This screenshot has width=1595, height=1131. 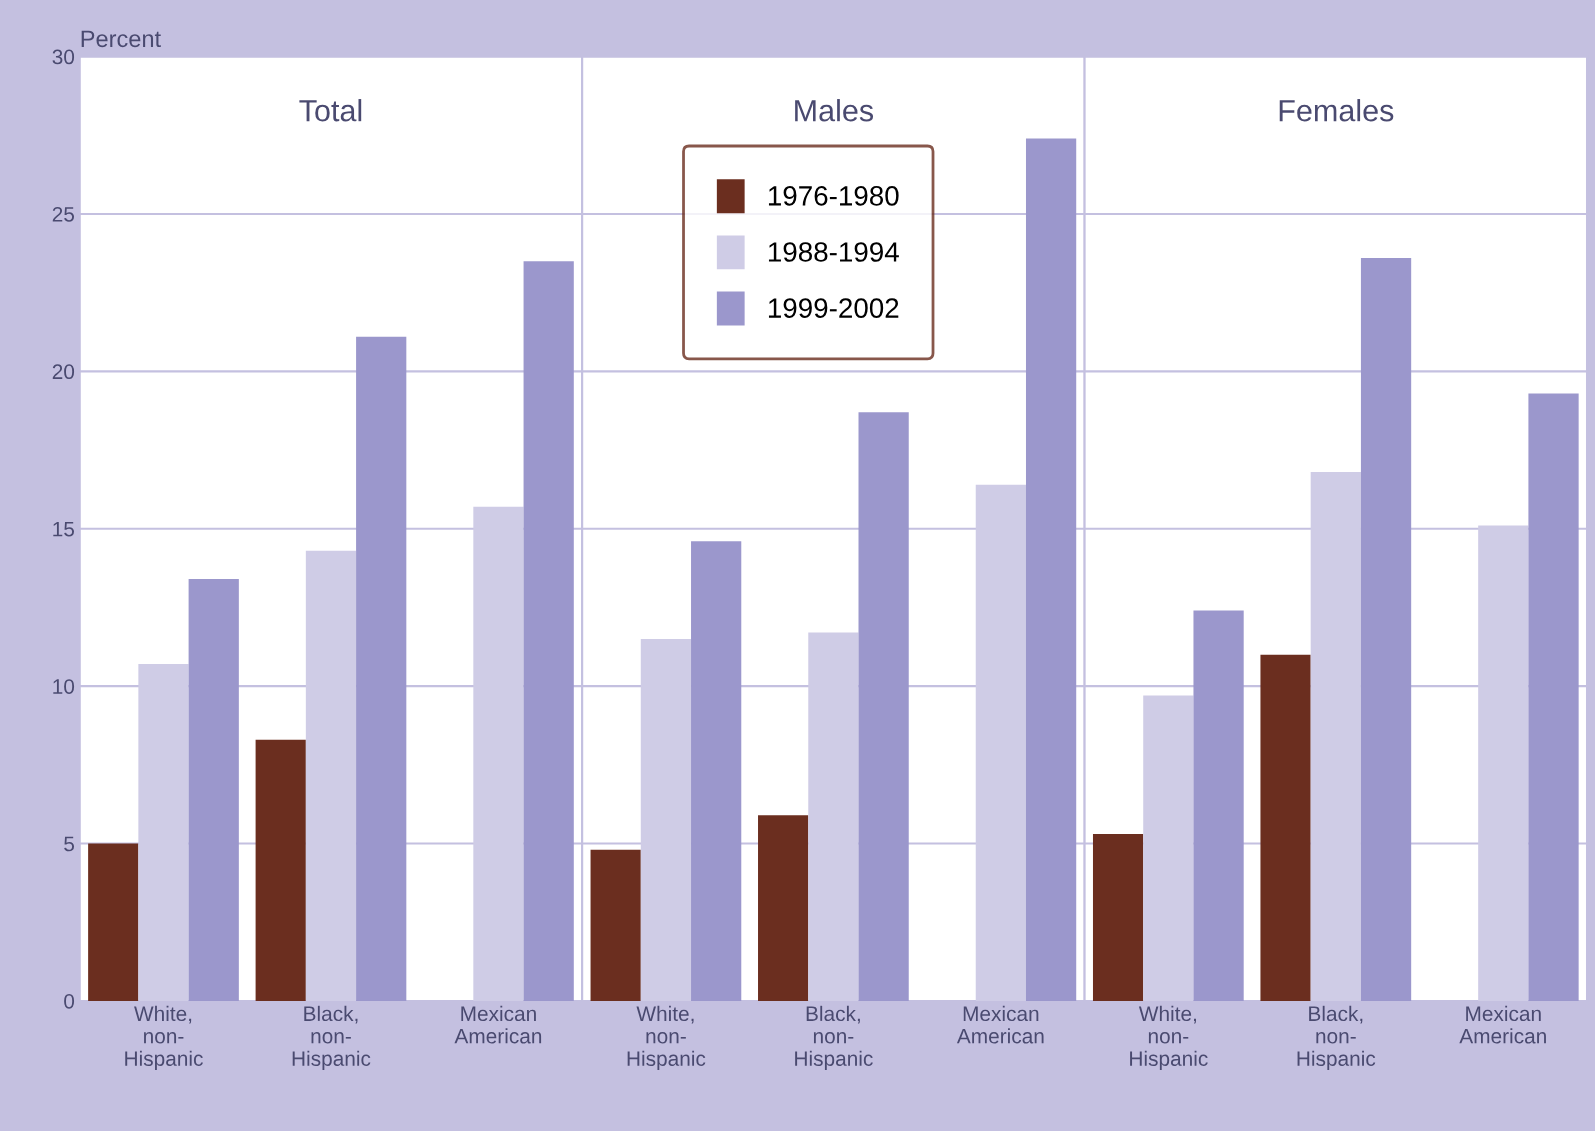 What do you see at coordinates (330, 110) in the screenshot?
I see `text: Total` at bounding box center [330, 110].